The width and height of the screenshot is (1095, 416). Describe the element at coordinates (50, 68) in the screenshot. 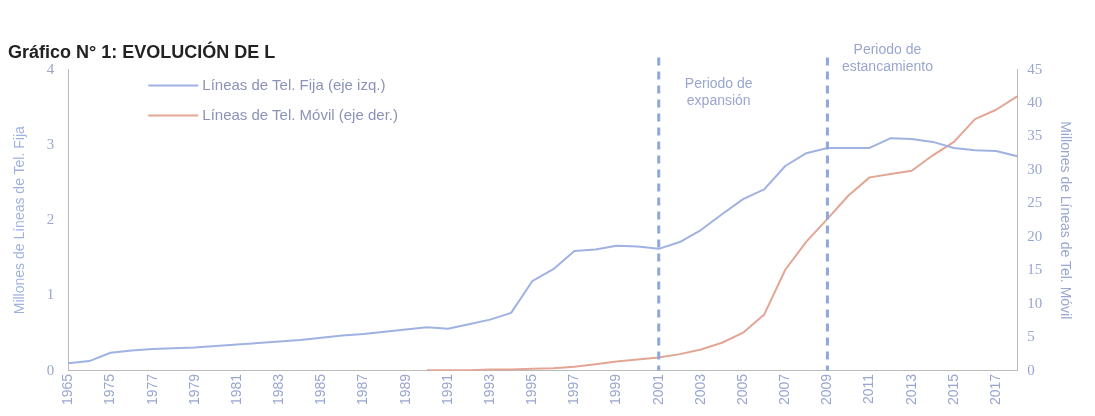

I see `y-tick-label: 4` at that location.